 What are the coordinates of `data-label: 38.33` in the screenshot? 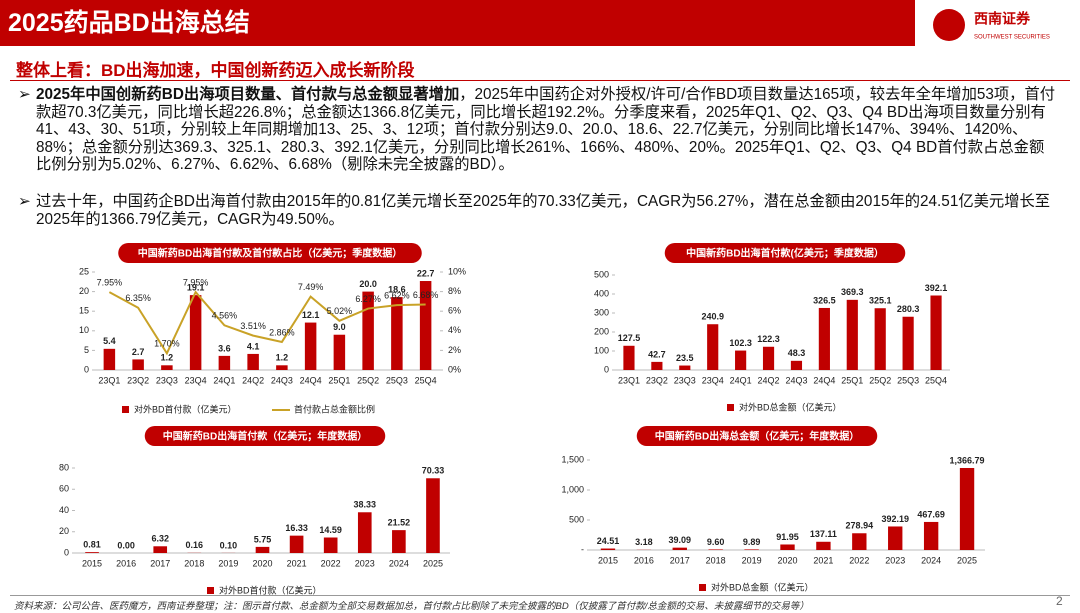 It's located at (365, 505).